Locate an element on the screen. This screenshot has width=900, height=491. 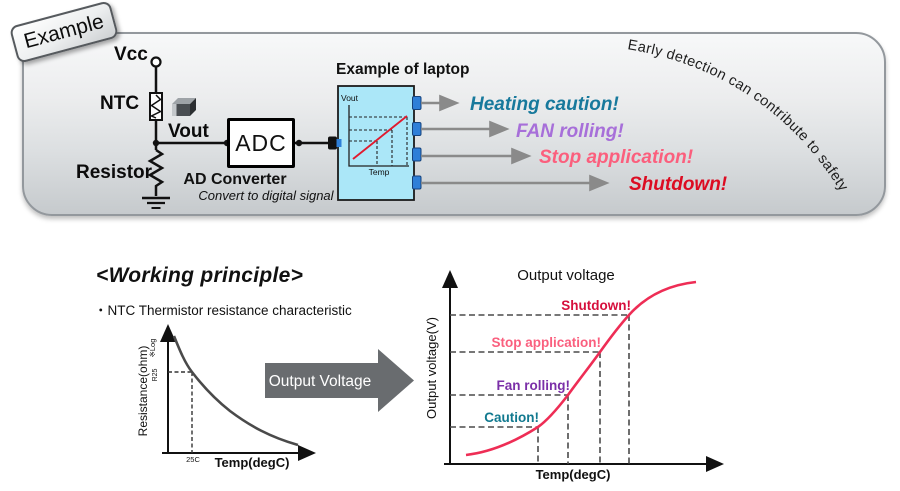
resistor-label: Resistor is located at coordinates (114, 172).